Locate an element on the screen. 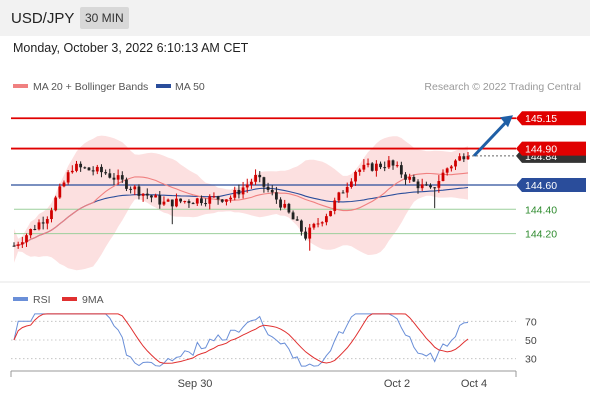  rsi-legend-label: RSI is located at coordinates (42, 300).